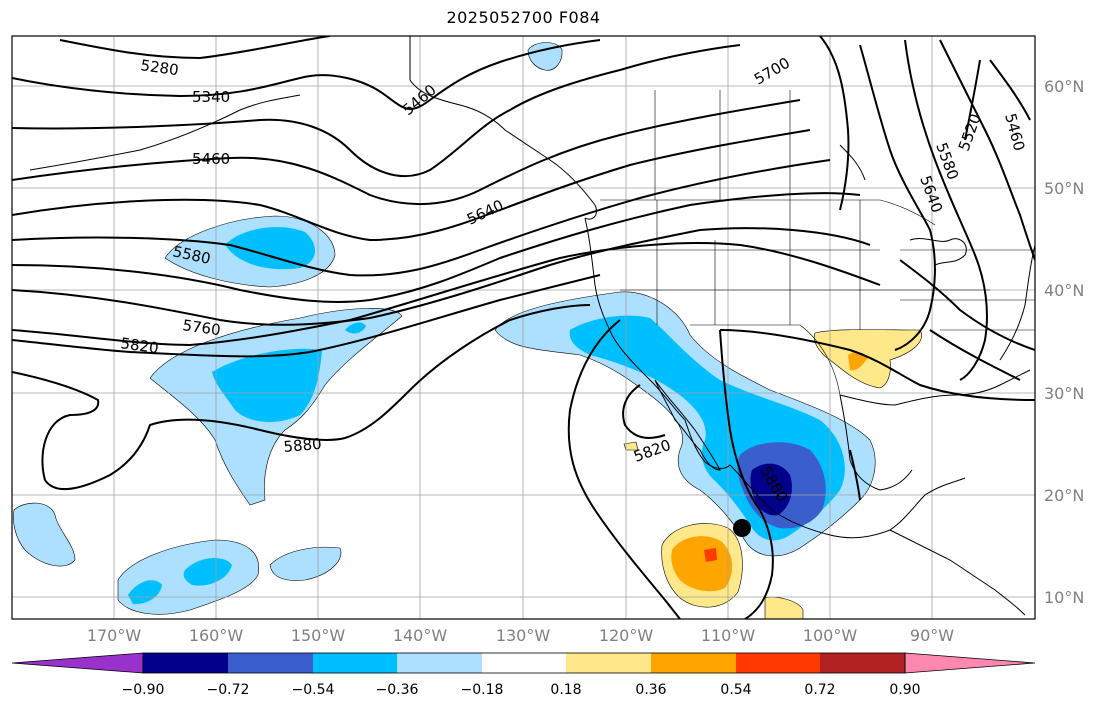  I want to click on lon-label: 160°W, so click(216, 635).